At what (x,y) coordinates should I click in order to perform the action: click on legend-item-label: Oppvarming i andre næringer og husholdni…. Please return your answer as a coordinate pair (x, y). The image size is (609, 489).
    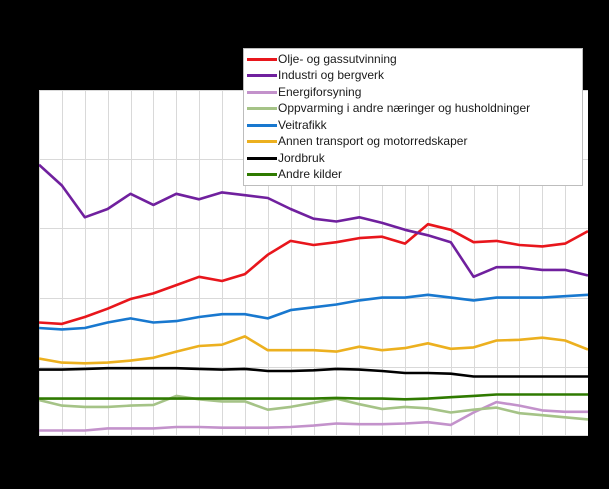
    Looking at the image, I should click on (404, 108).